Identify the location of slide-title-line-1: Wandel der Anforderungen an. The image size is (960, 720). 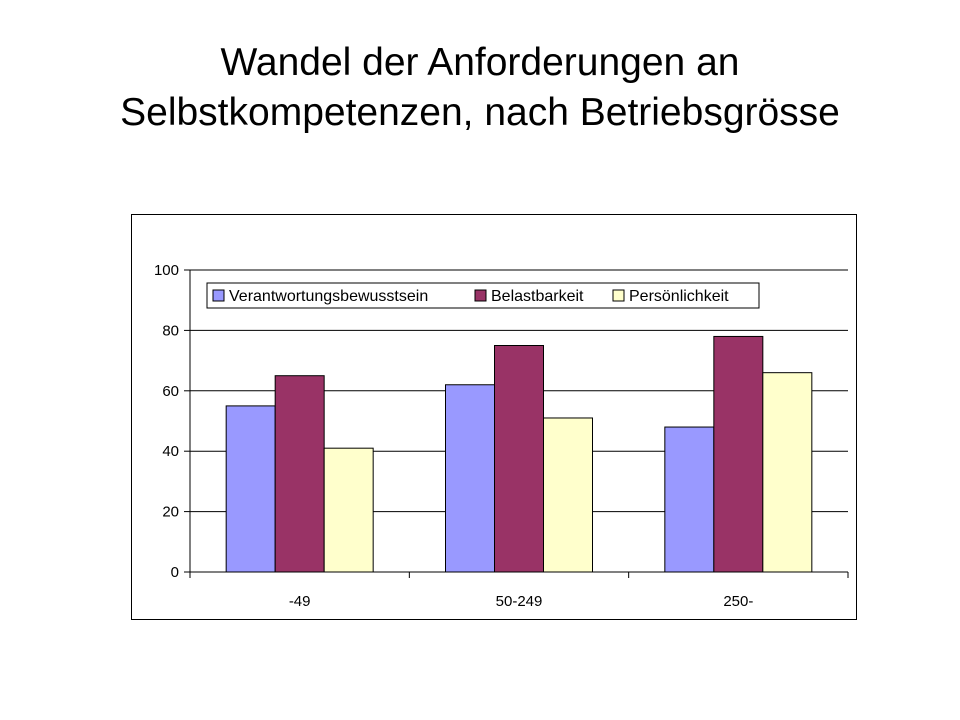
(480, 62).